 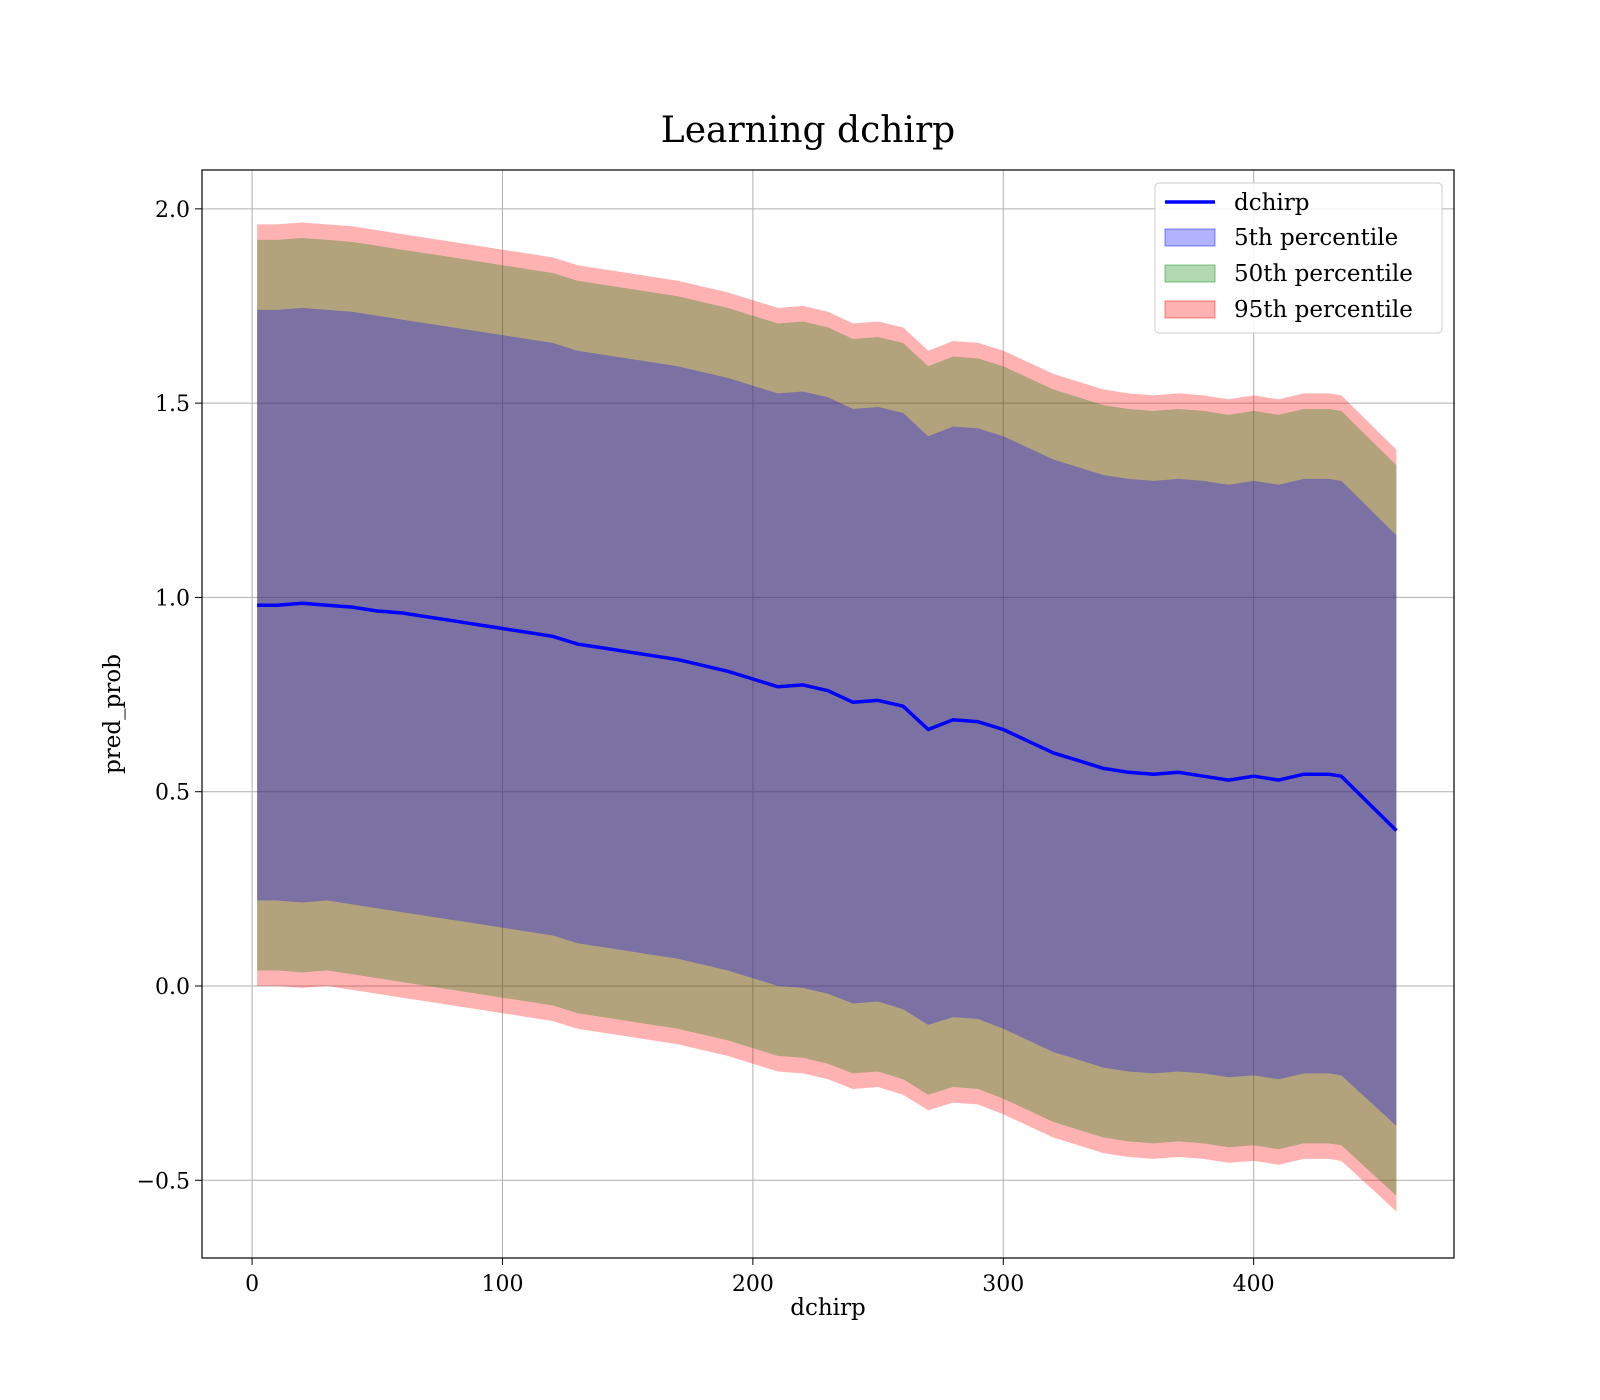 What do you see at coordinates (113, 714) in the screenshot?
I see `y-axis-label: pred_prob` at bounding box center [113, 714].